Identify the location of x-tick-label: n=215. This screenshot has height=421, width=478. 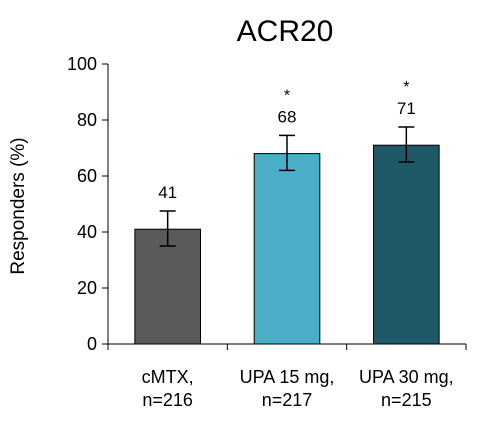
(406, 400).